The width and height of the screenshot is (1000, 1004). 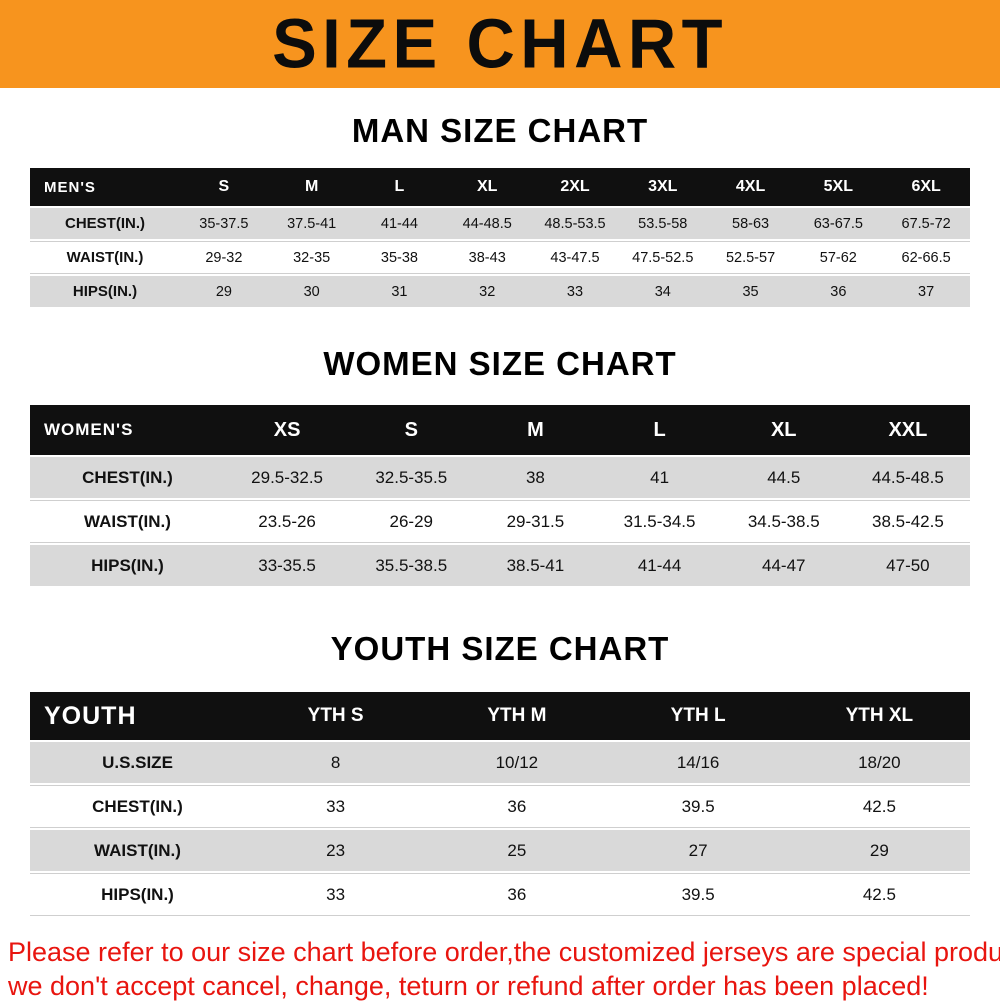 What do you see at coordinates (287, 429) in the screenshot?
I see `column-header-cell: XS` at bounding box center [287, 429].